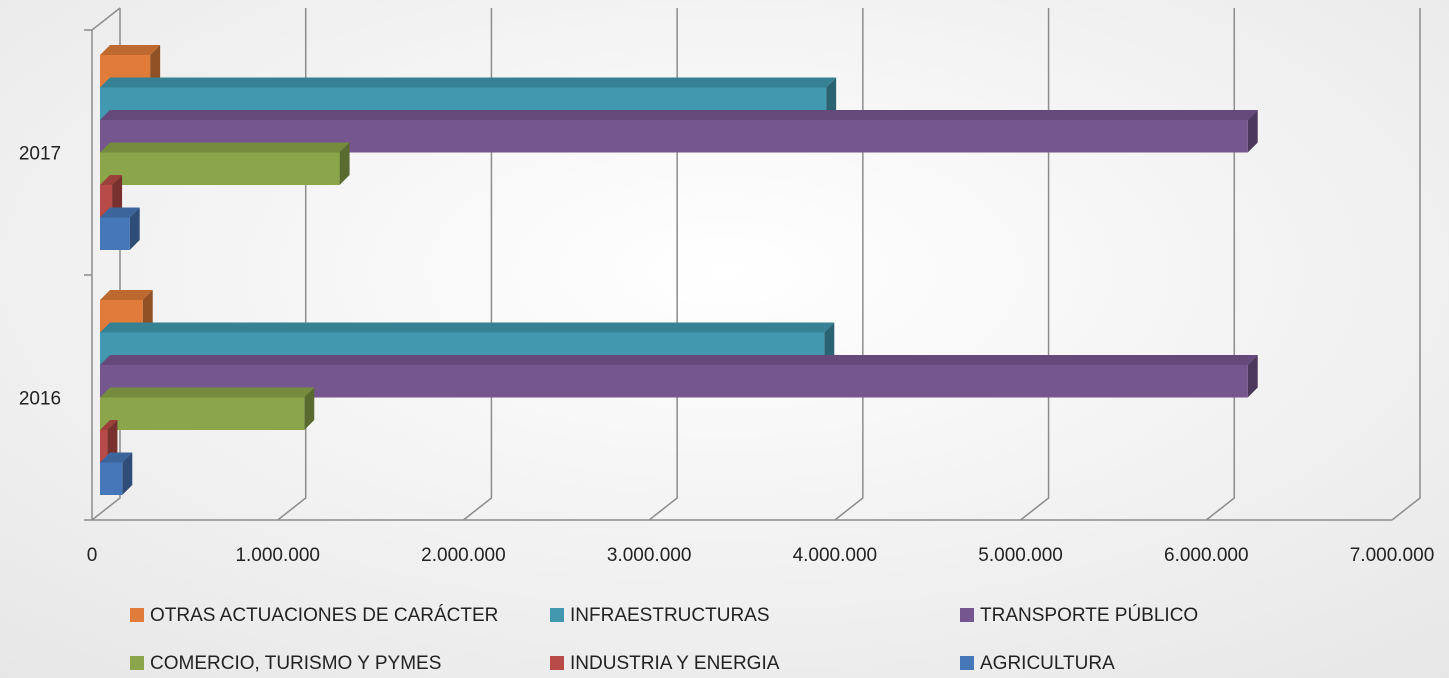  I want to click on legend-label: TRANSPORTE PÚBLICO, so click(1089, 615).